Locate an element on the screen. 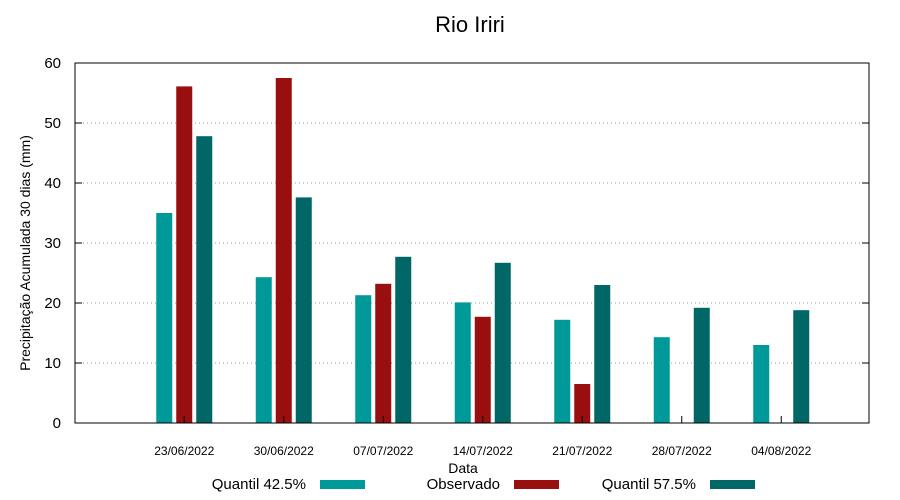 This screenshot has width=900, height=500. bar-quantil-42-5--3 is located at coordinates (462, 362).